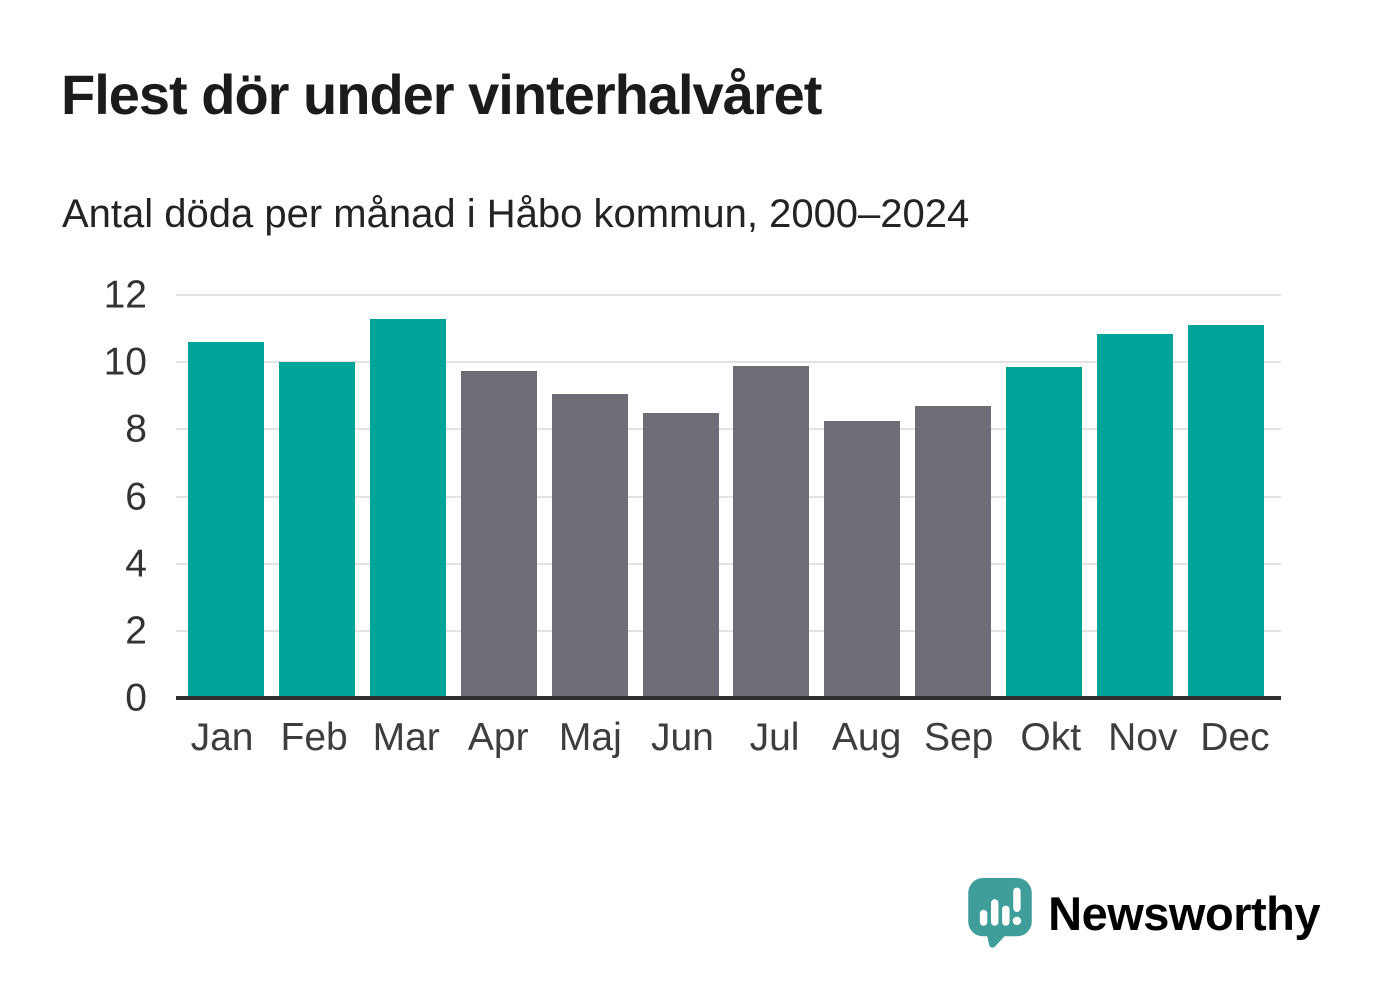 This screenshot has width=1382, height=999. What do you see at coordinates (1017, 921) in the screenshot?
I see `logo-exclamation-dot` at bounding box center [1017, 921].